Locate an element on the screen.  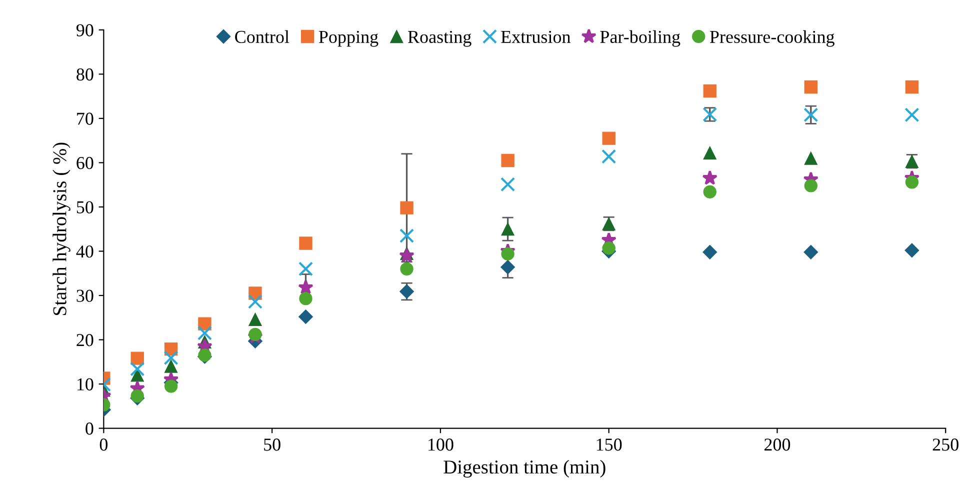
legend-label: Roasting is located at coordinates (440, 38).